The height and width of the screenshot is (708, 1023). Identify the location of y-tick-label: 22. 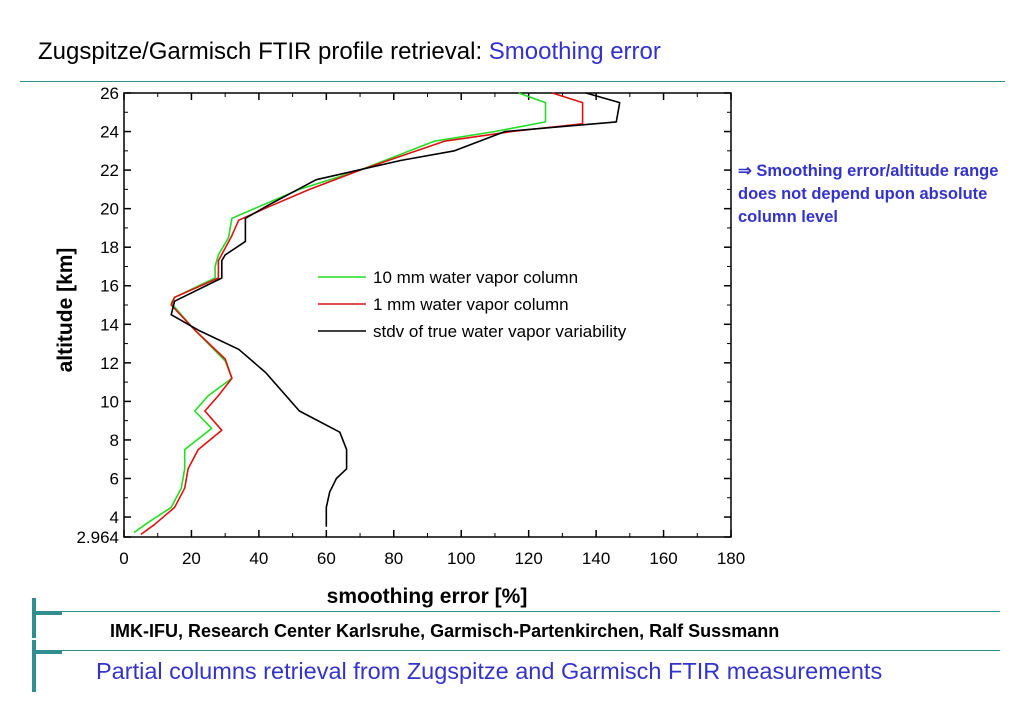
(109, 170).